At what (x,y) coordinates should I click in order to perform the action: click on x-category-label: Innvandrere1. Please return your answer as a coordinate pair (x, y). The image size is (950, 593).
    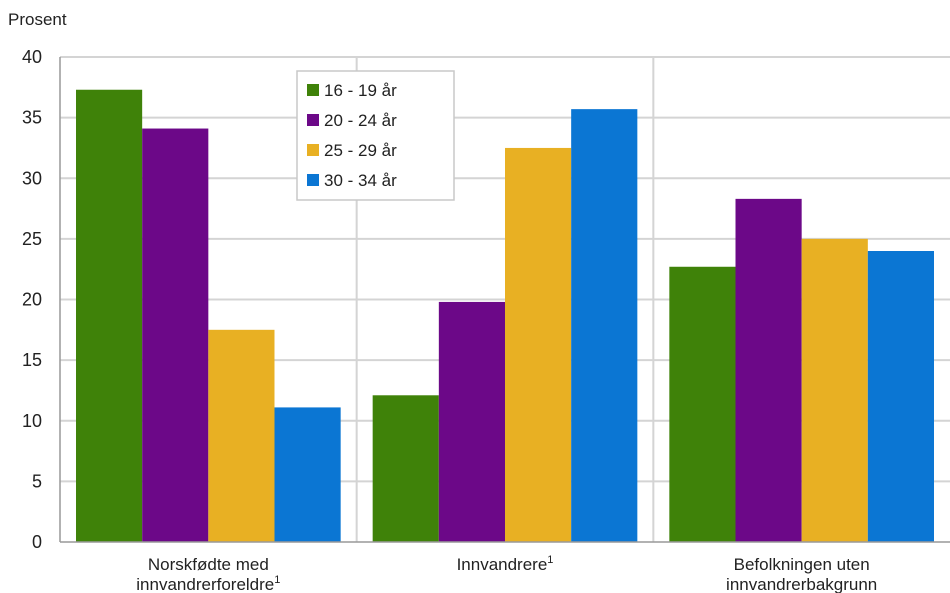
    Looking at the image, I should click on (505, 564).